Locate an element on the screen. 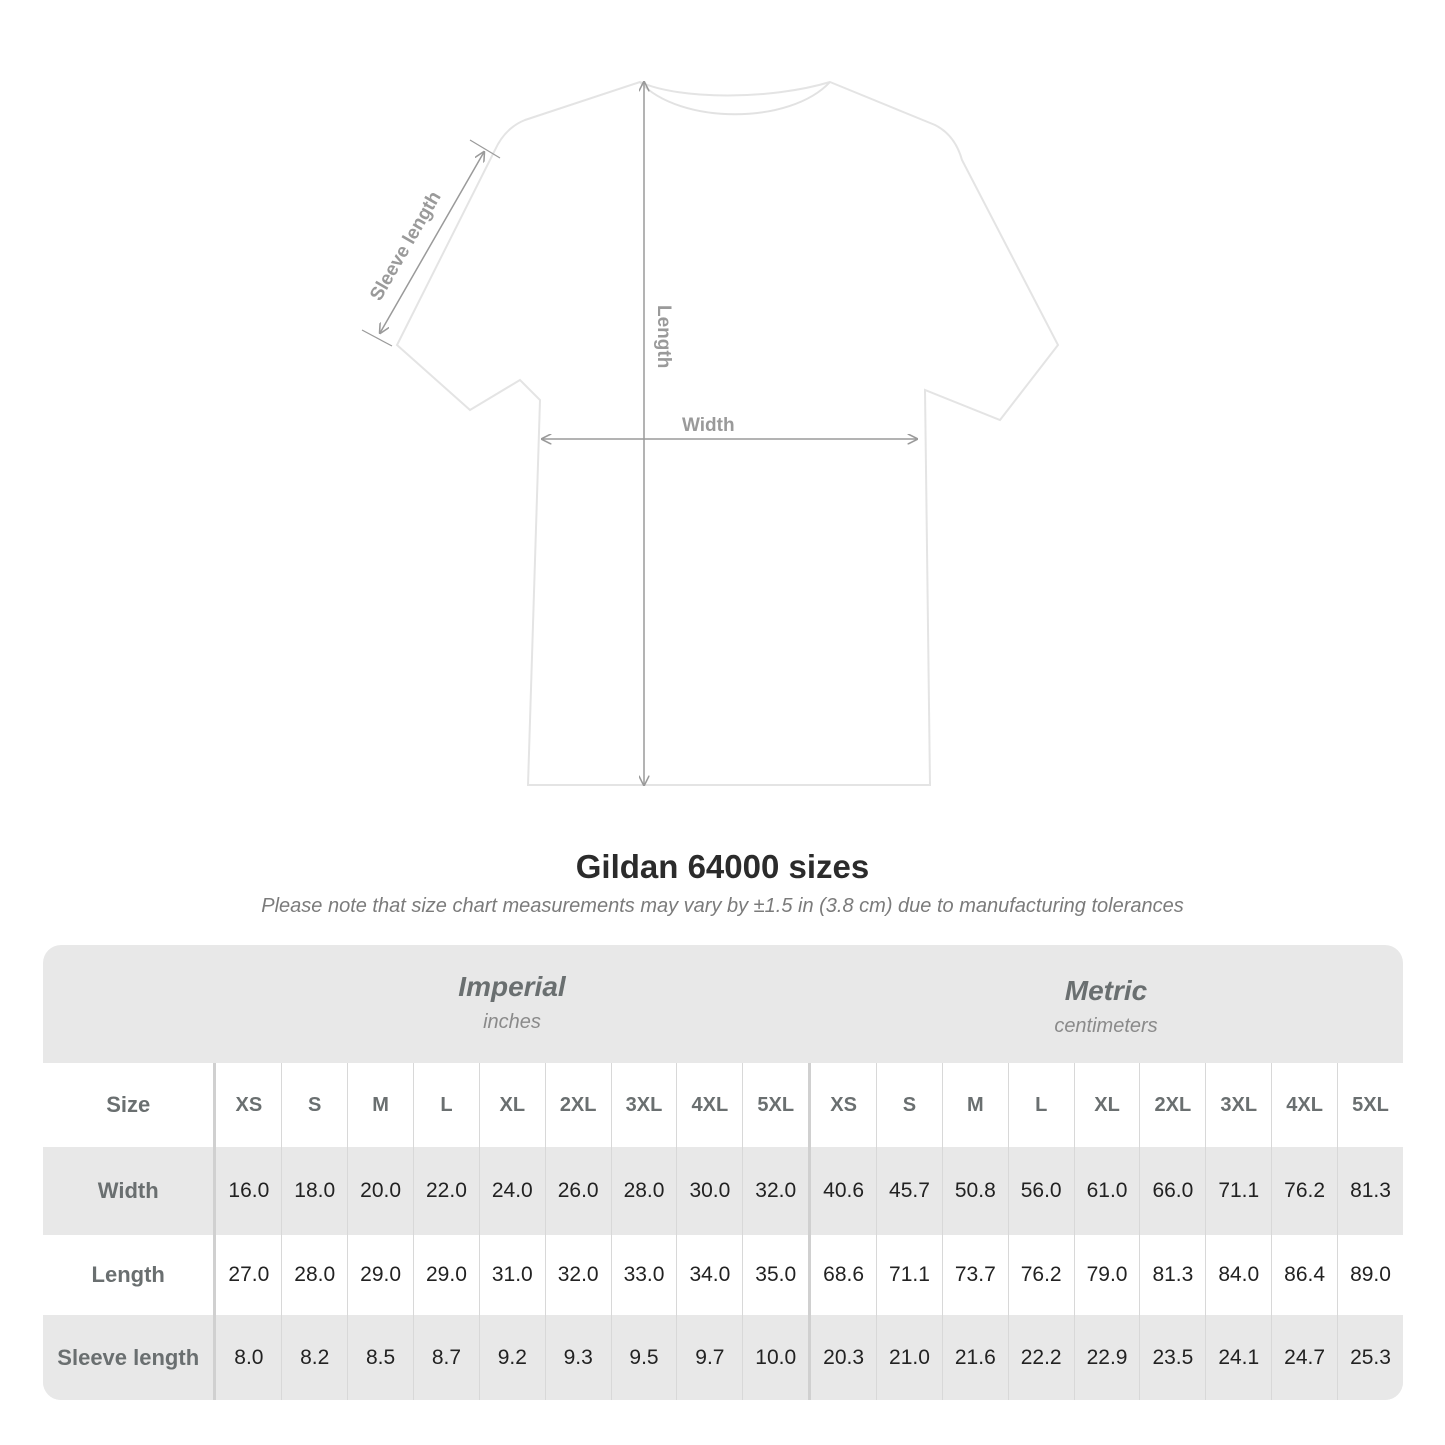 The width and height of the screenshot is (1445, 1445). imperial-size-xs: XS is located at coordinates (248, 1105).